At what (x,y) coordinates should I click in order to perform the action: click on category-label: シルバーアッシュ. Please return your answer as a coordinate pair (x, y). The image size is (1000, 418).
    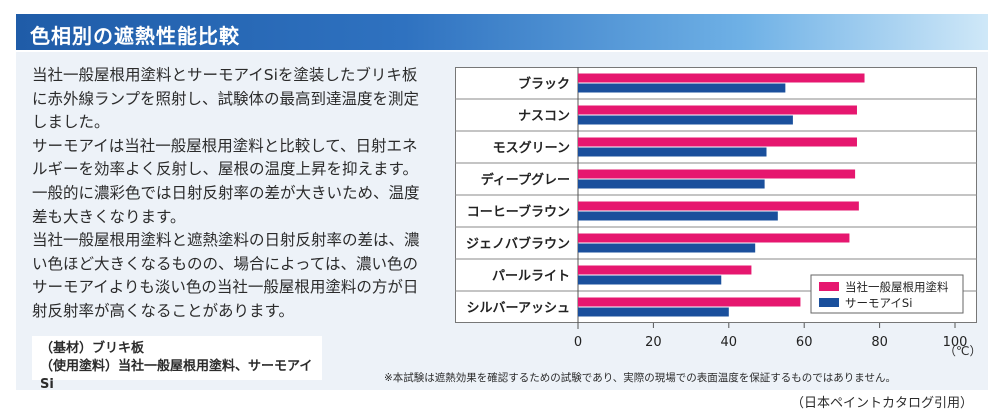
    Looking at the image, I should click on (518, 308).